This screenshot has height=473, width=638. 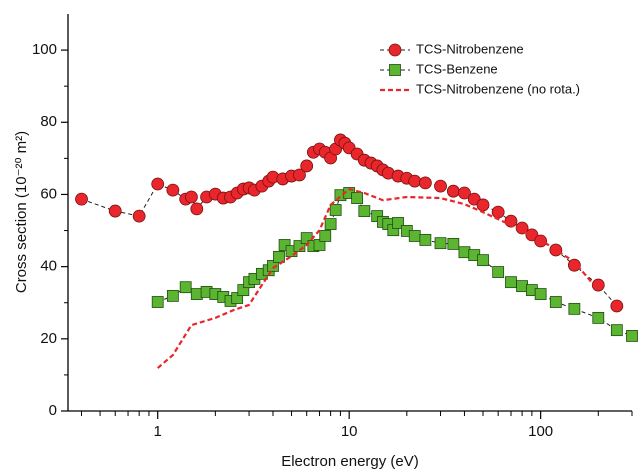 I want to click on legend-label: TCS-Benzene, so click(x=457, y=68).